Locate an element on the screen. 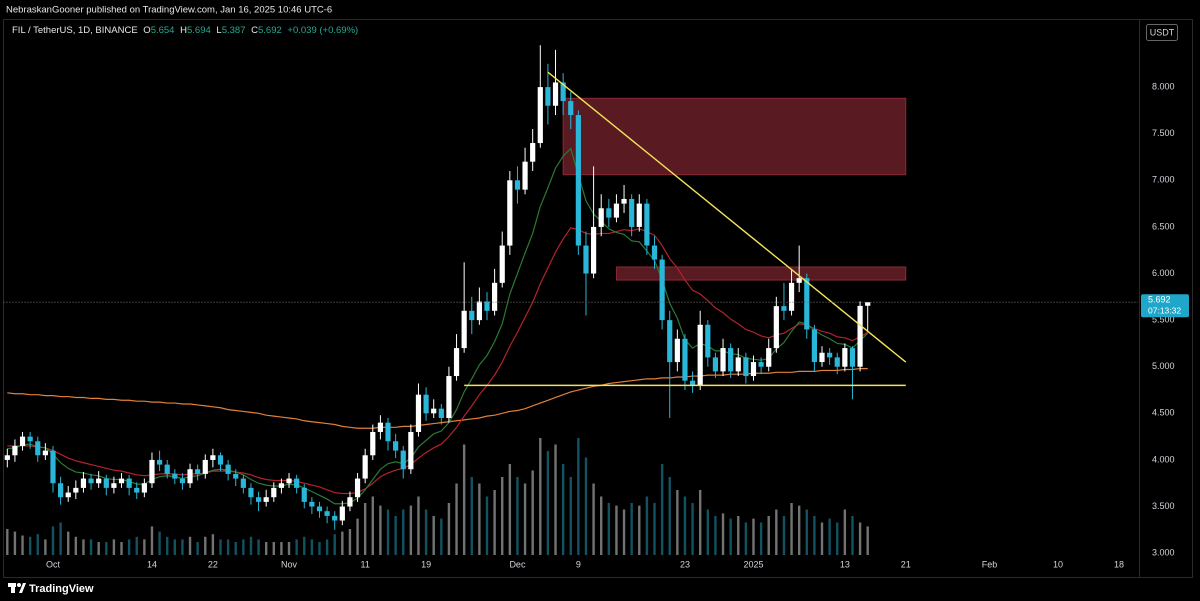 The width and height of the screenshot is (1200, 601). symbol: FIL / TetherUS, 1D, BINANCE is located at coordinates (75, 30).